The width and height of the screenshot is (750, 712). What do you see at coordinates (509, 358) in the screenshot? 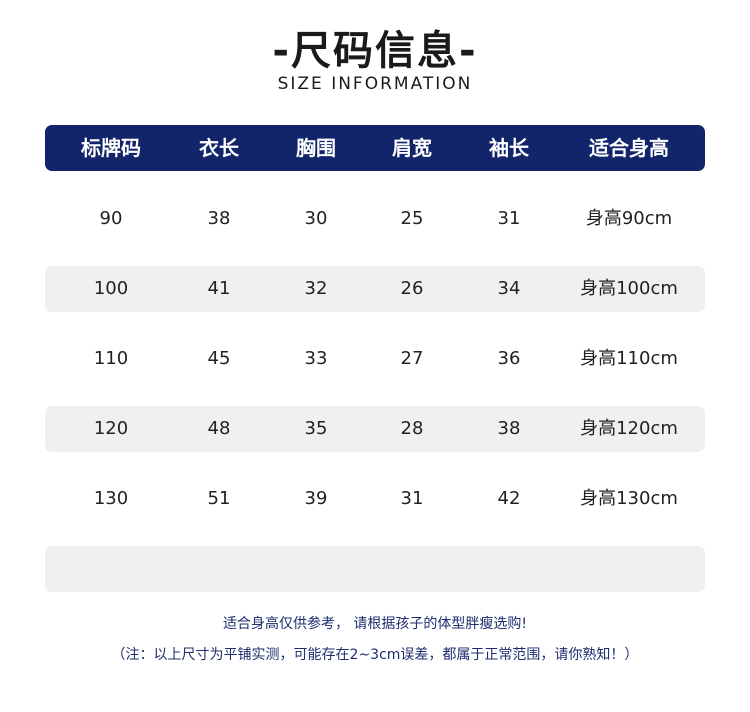
I see `table-cell: 36` at bounding box center [509, 358].